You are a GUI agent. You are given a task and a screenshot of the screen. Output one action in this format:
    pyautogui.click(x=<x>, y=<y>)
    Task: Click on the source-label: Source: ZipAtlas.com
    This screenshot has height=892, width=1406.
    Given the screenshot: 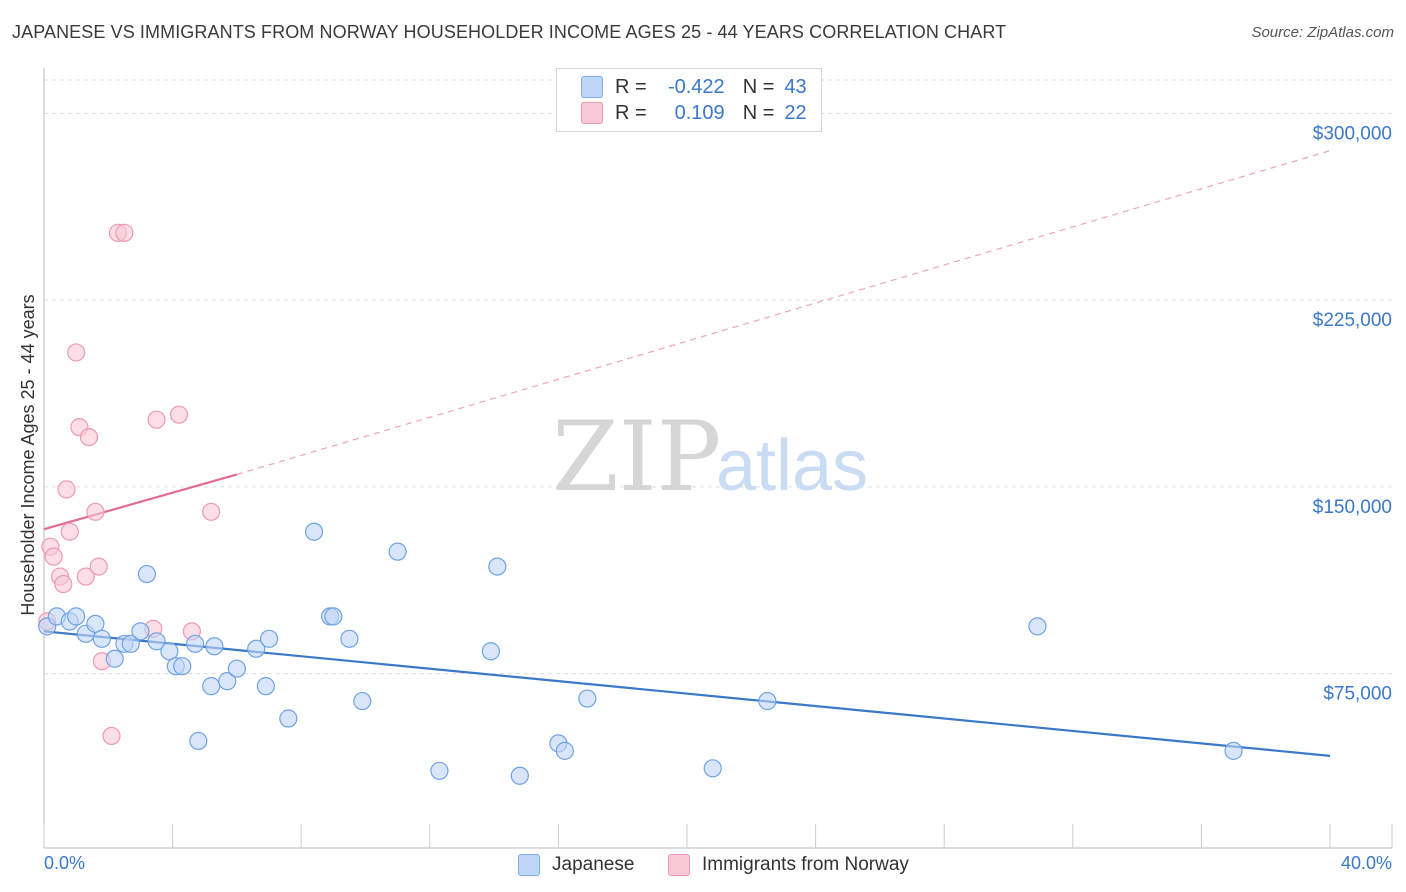 What is the action you would take?
    pyautogui.click(x=1322, y=32)
    